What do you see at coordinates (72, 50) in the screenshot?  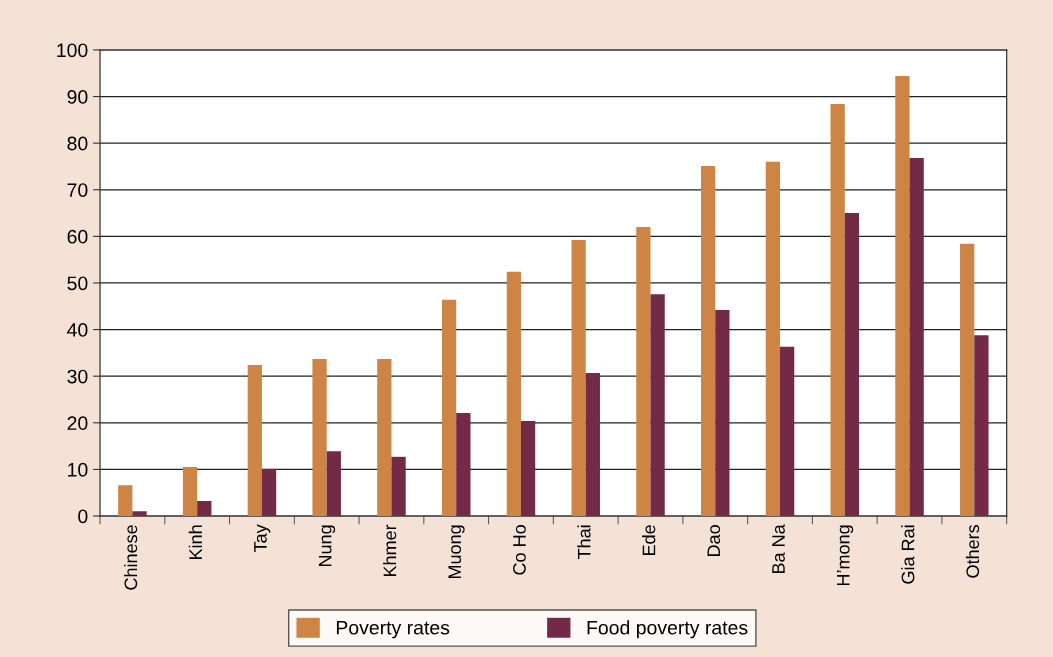 I see `y-tick-label: 100` at bounding box center [72, 50].